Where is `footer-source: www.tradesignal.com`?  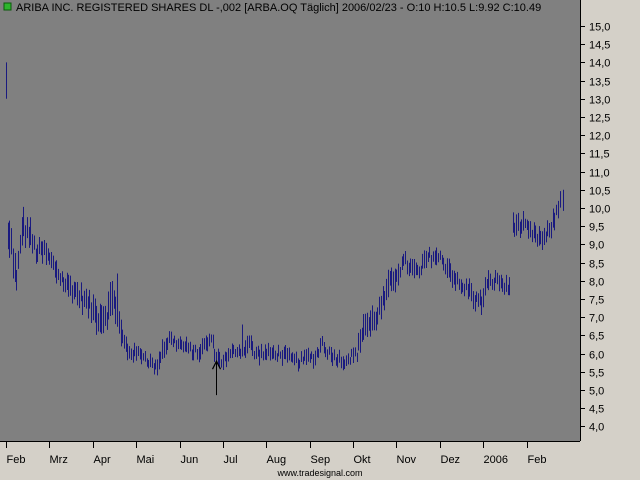 footer-source: www.tradesignal.com is located at coordinates (319, 473).